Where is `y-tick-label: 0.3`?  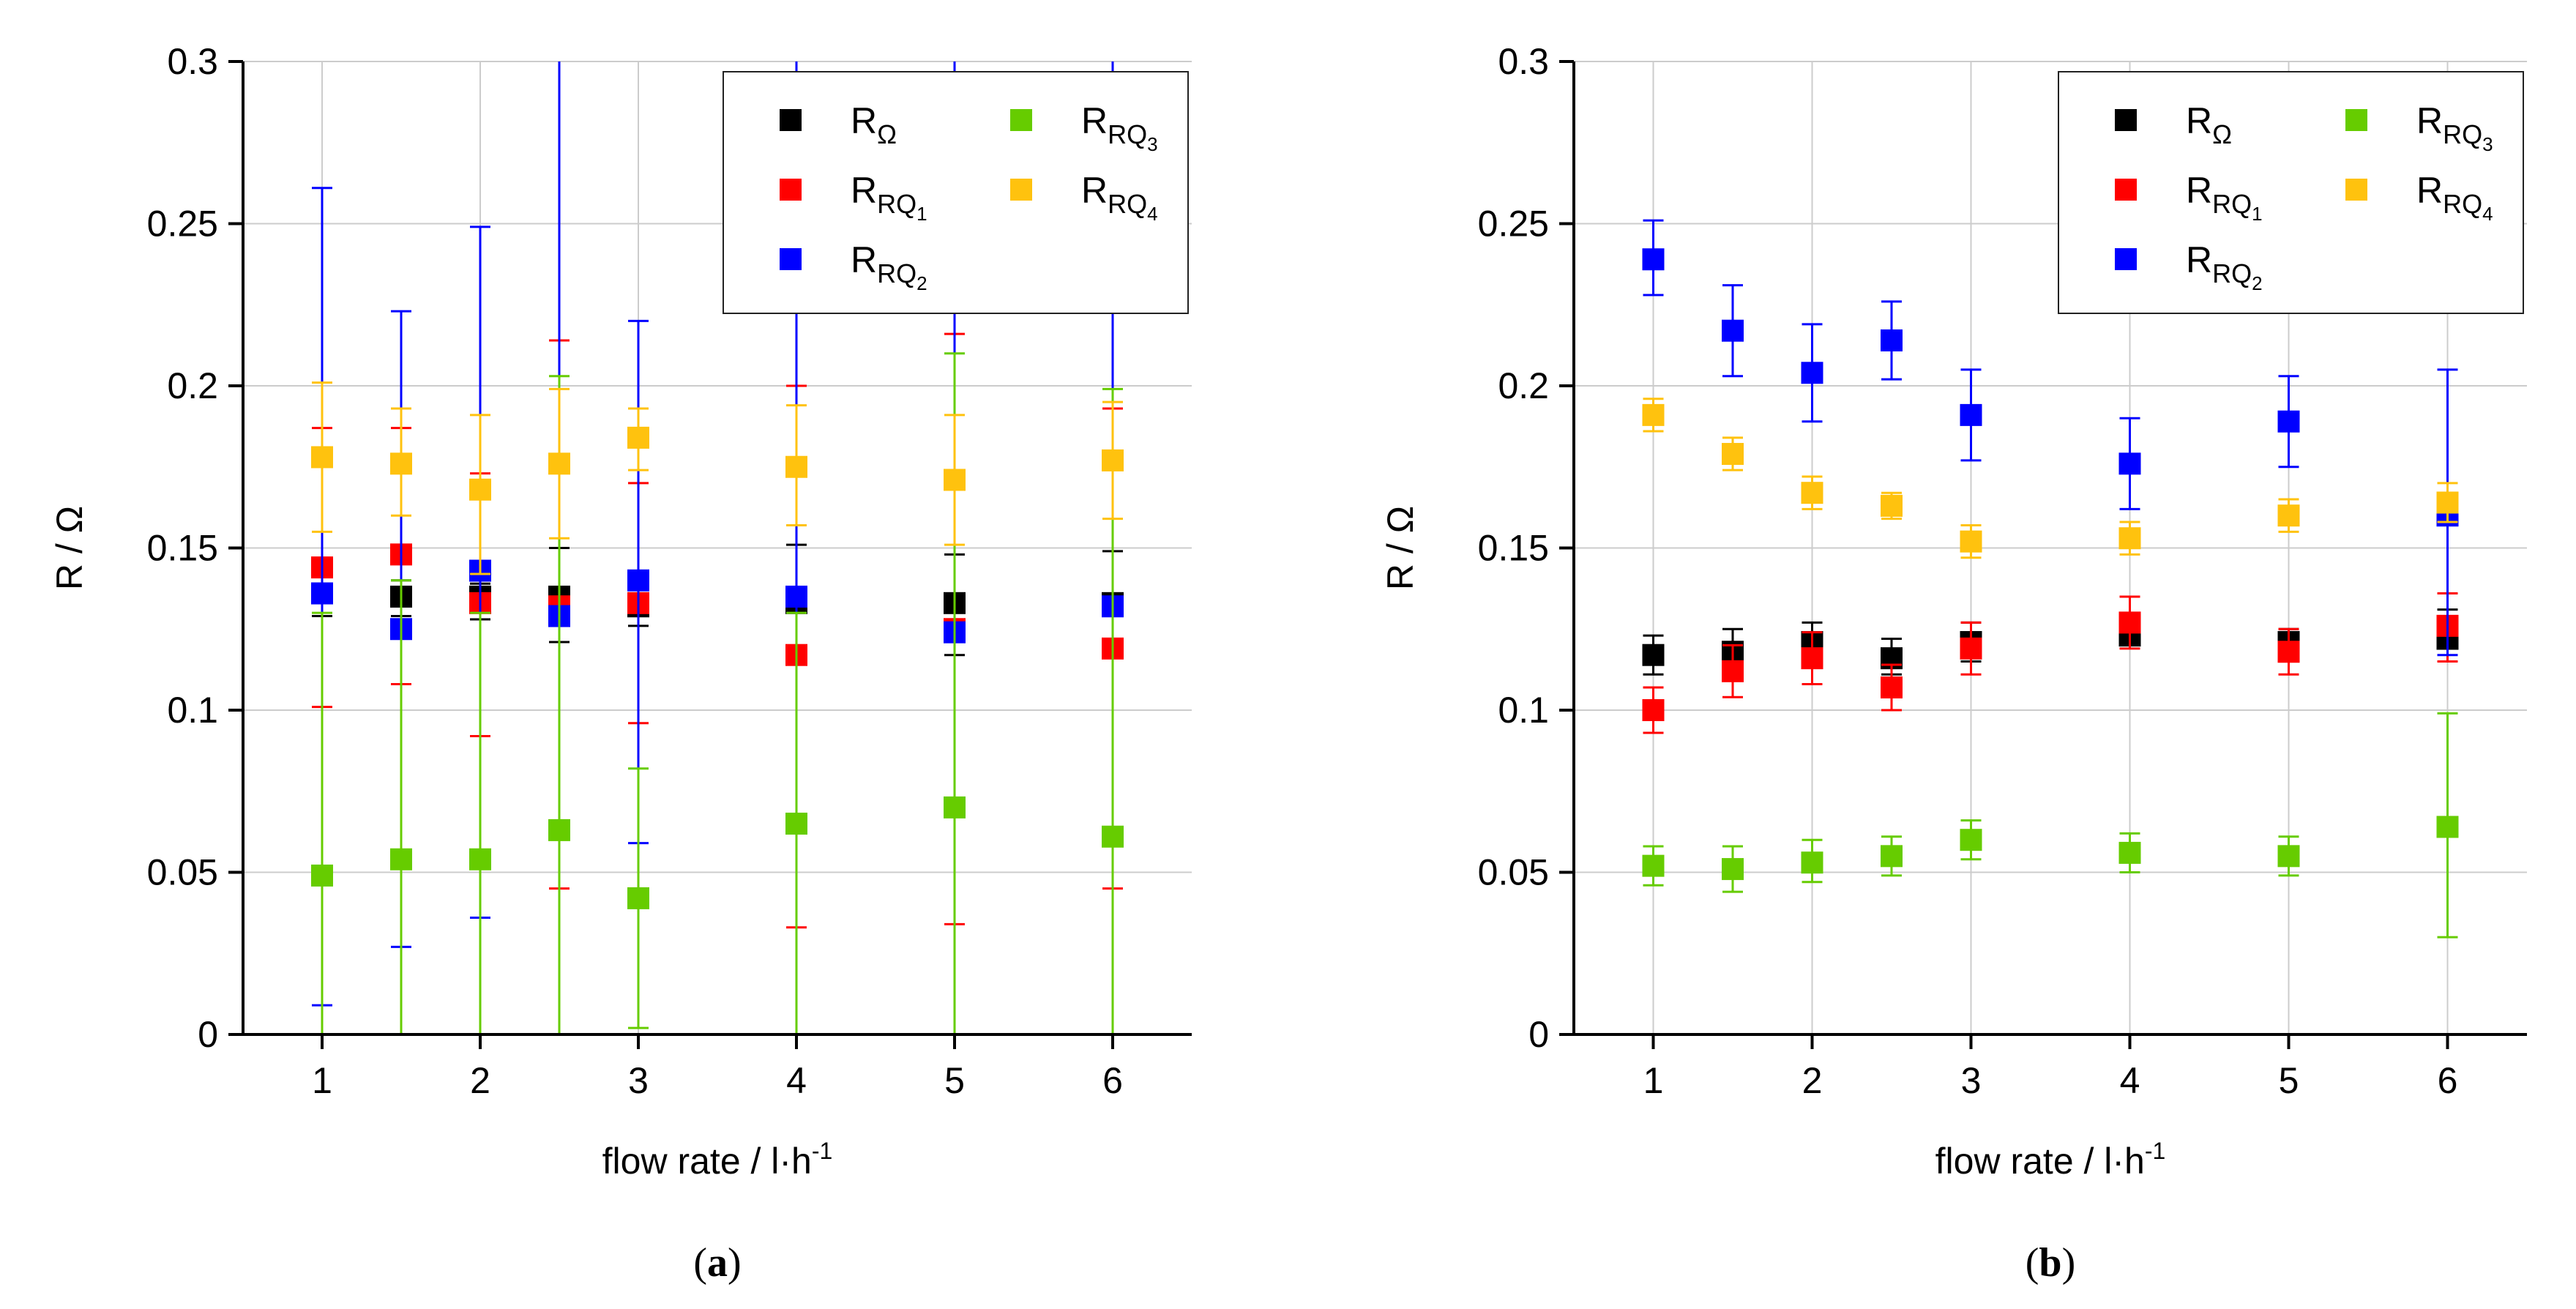 y-tick-label: 0.3 is located at coordinates (192, 61).